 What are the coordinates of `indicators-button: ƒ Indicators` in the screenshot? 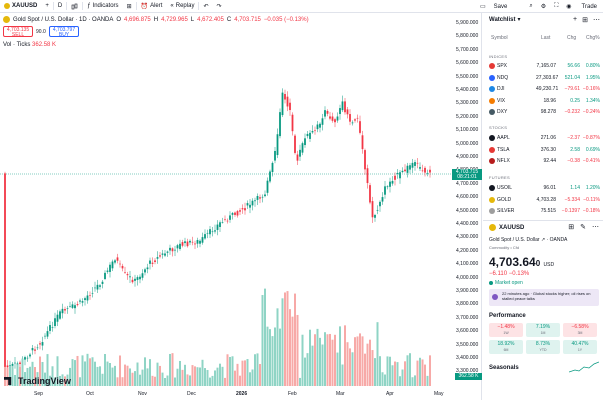 It's located at (102, 6).